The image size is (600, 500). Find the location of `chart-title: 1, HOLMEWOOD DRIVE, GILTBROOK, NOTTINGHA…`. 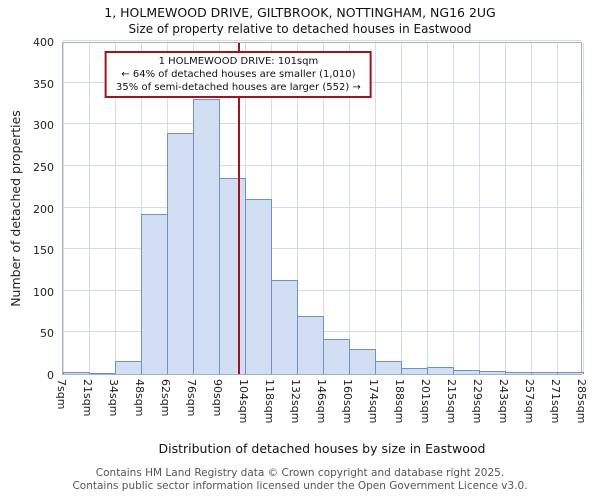

chart-title: 1, HOLMEWOOD DRIVE, GILTBROOK, NOTTINGHA… is located at coordinates (300, 12).